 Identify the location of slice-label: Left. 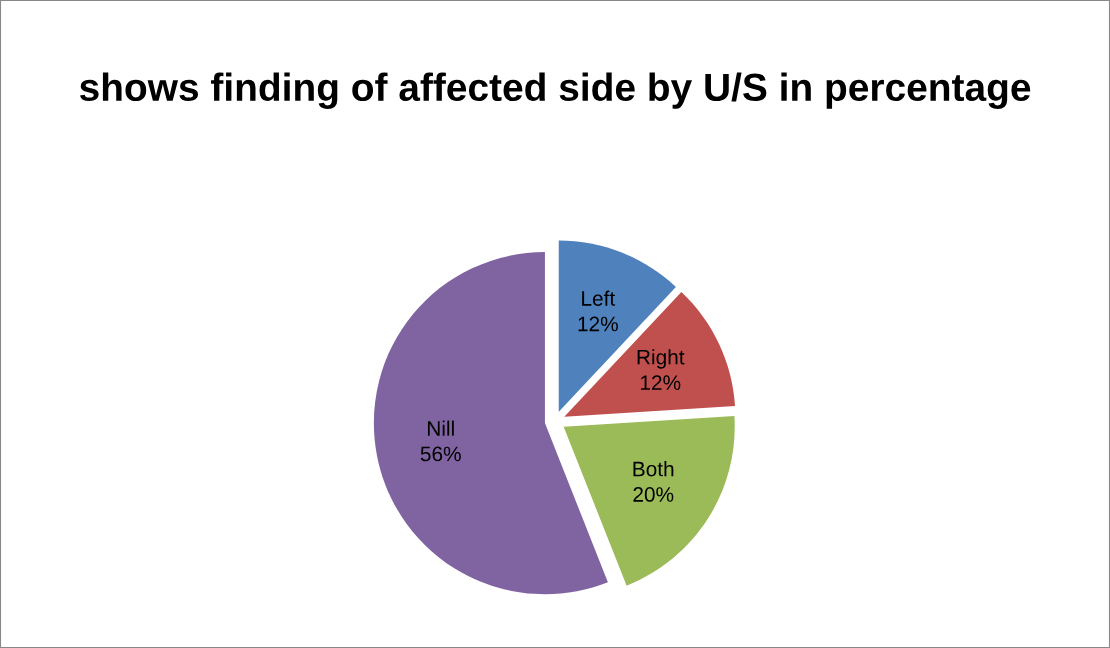
(599, 298).